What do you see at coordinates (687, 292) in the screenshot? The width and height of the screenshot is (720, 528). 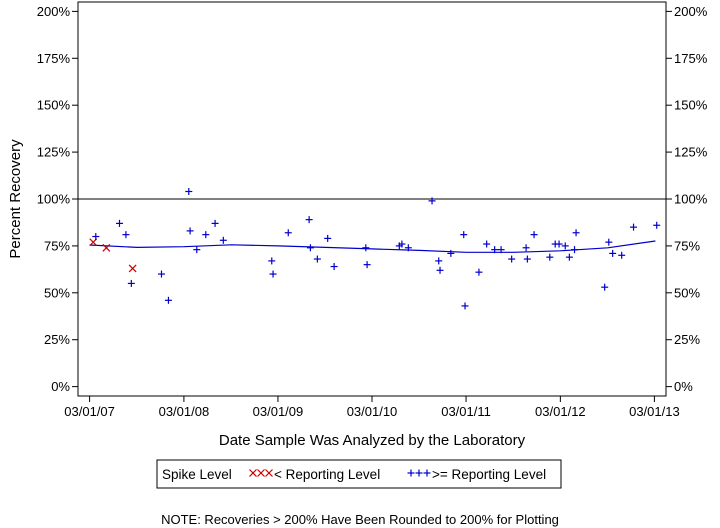 I see `y-tick-label-right: 50%` at bounding box center [687, 292].